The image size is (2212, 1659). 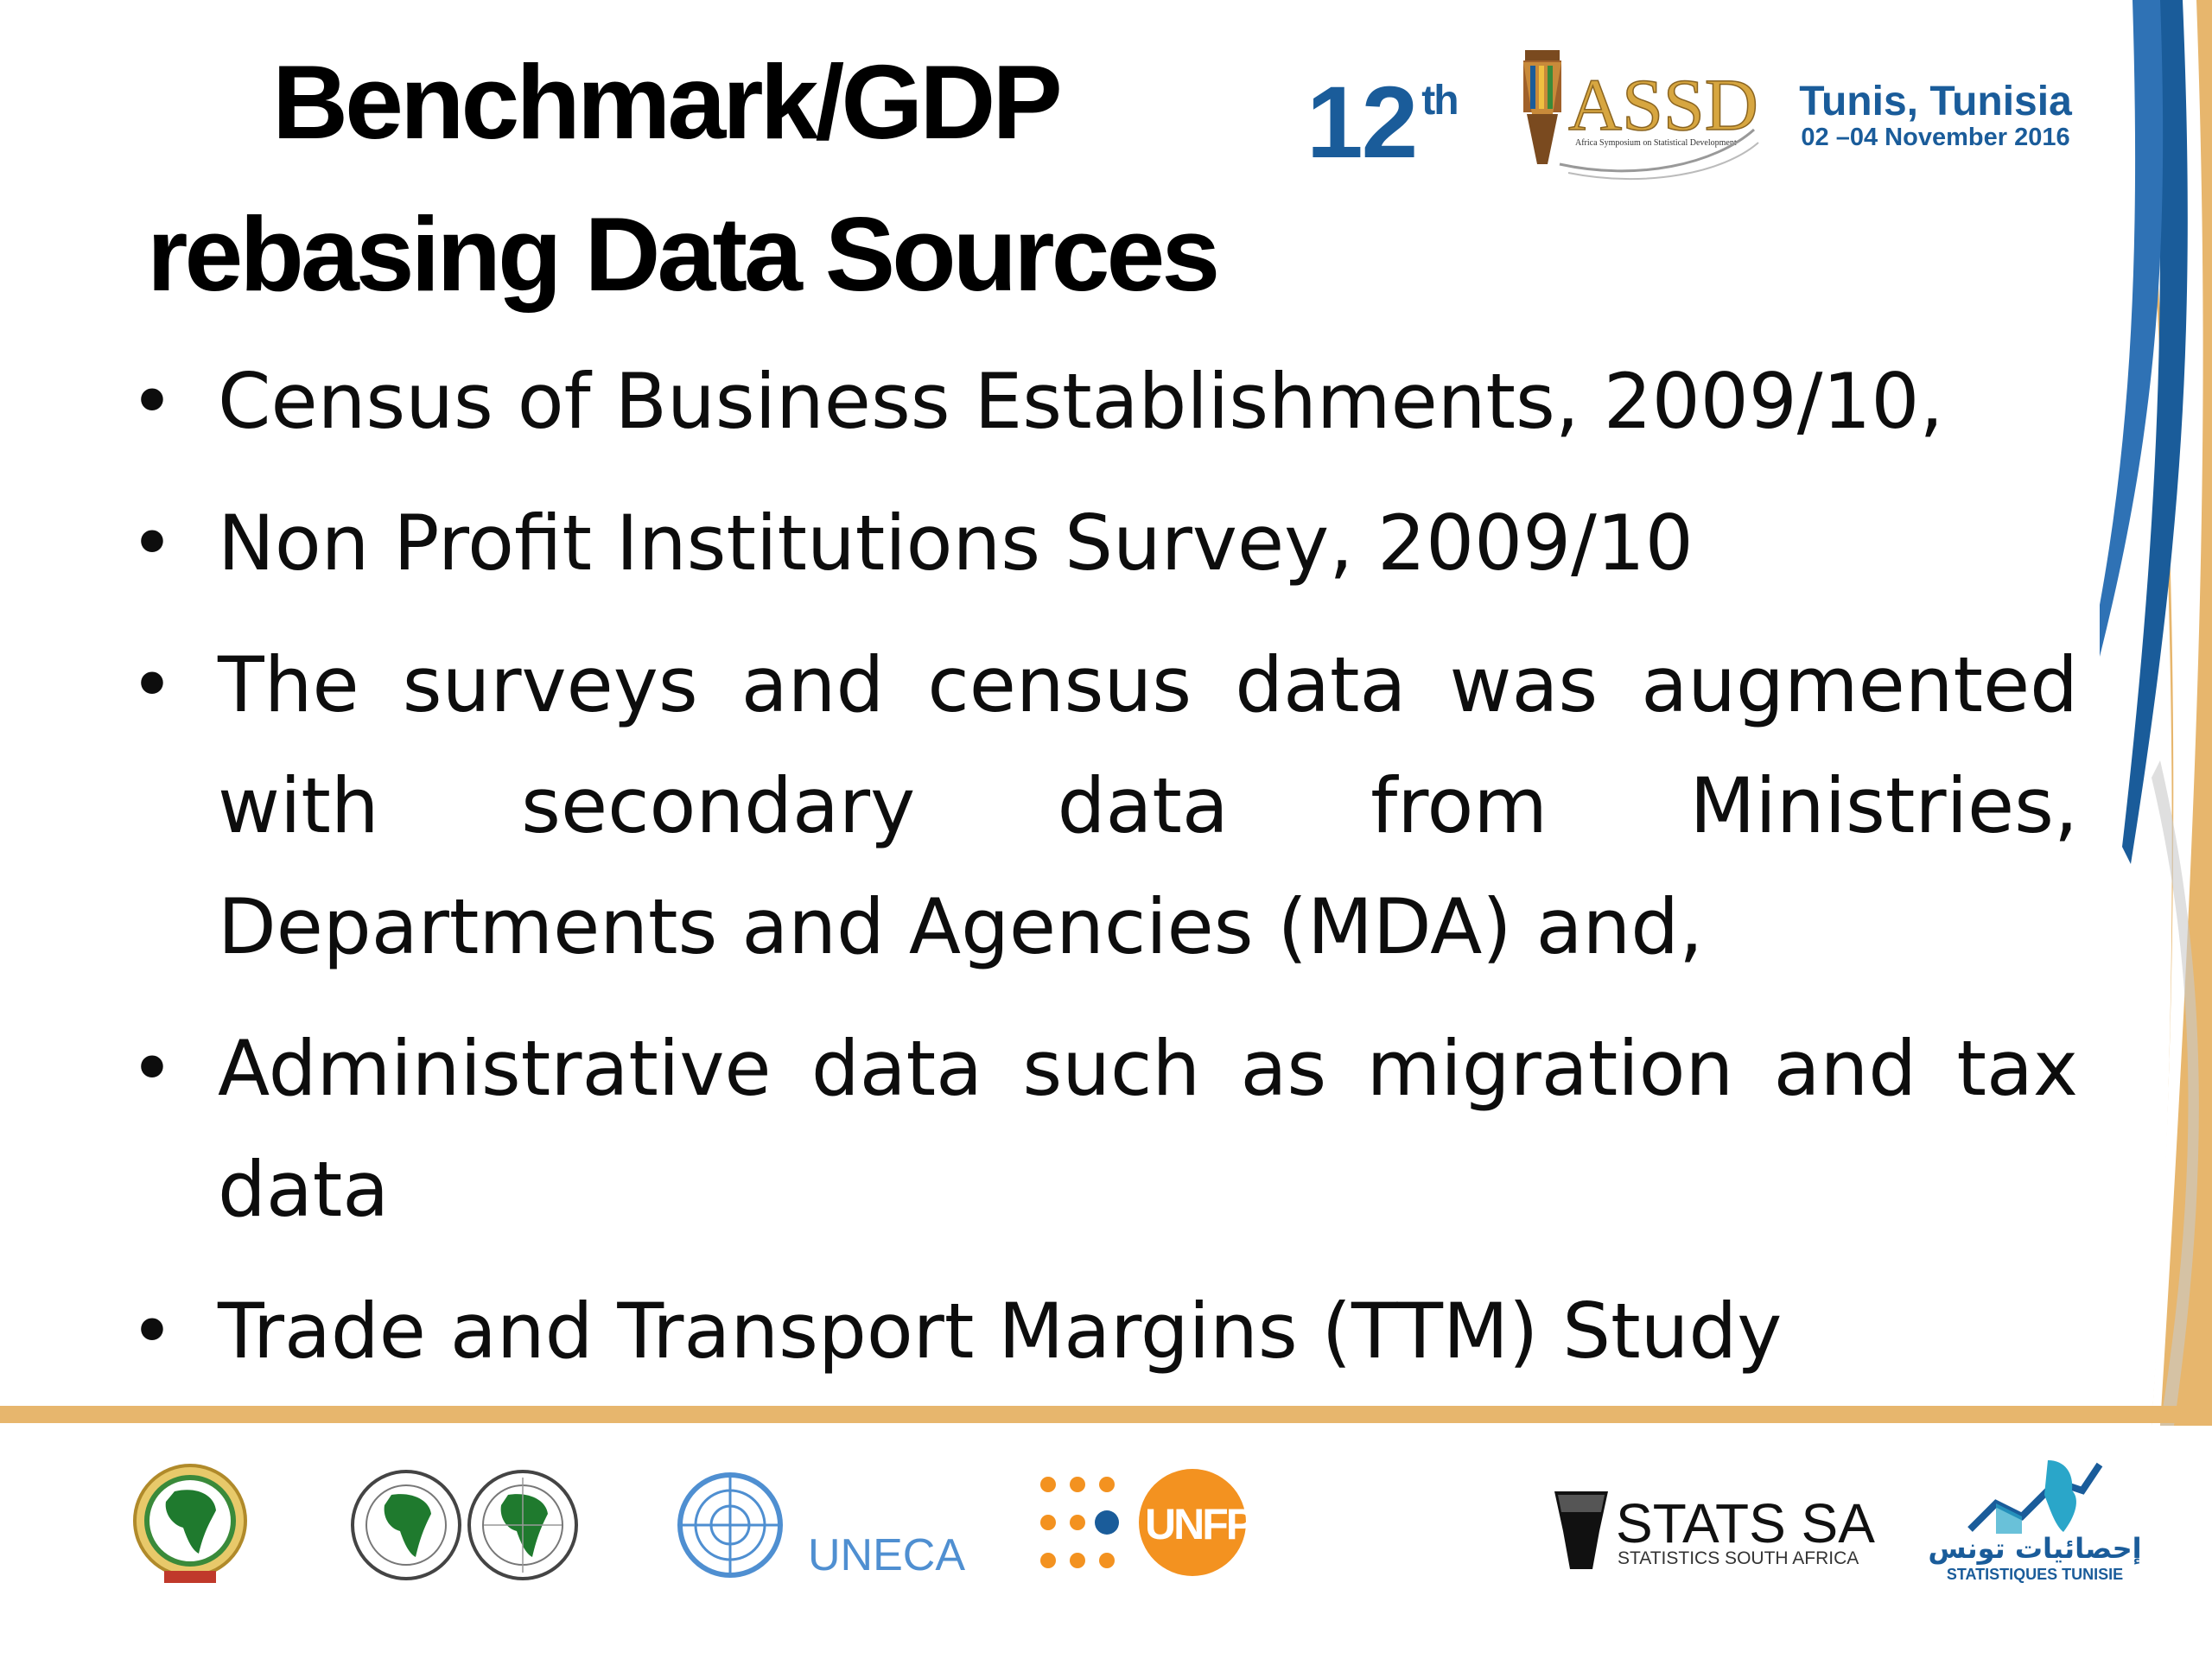 I want to click on slide-title: Benchmark/GDP rebasing Data Sources, so click(x=708, y=178).